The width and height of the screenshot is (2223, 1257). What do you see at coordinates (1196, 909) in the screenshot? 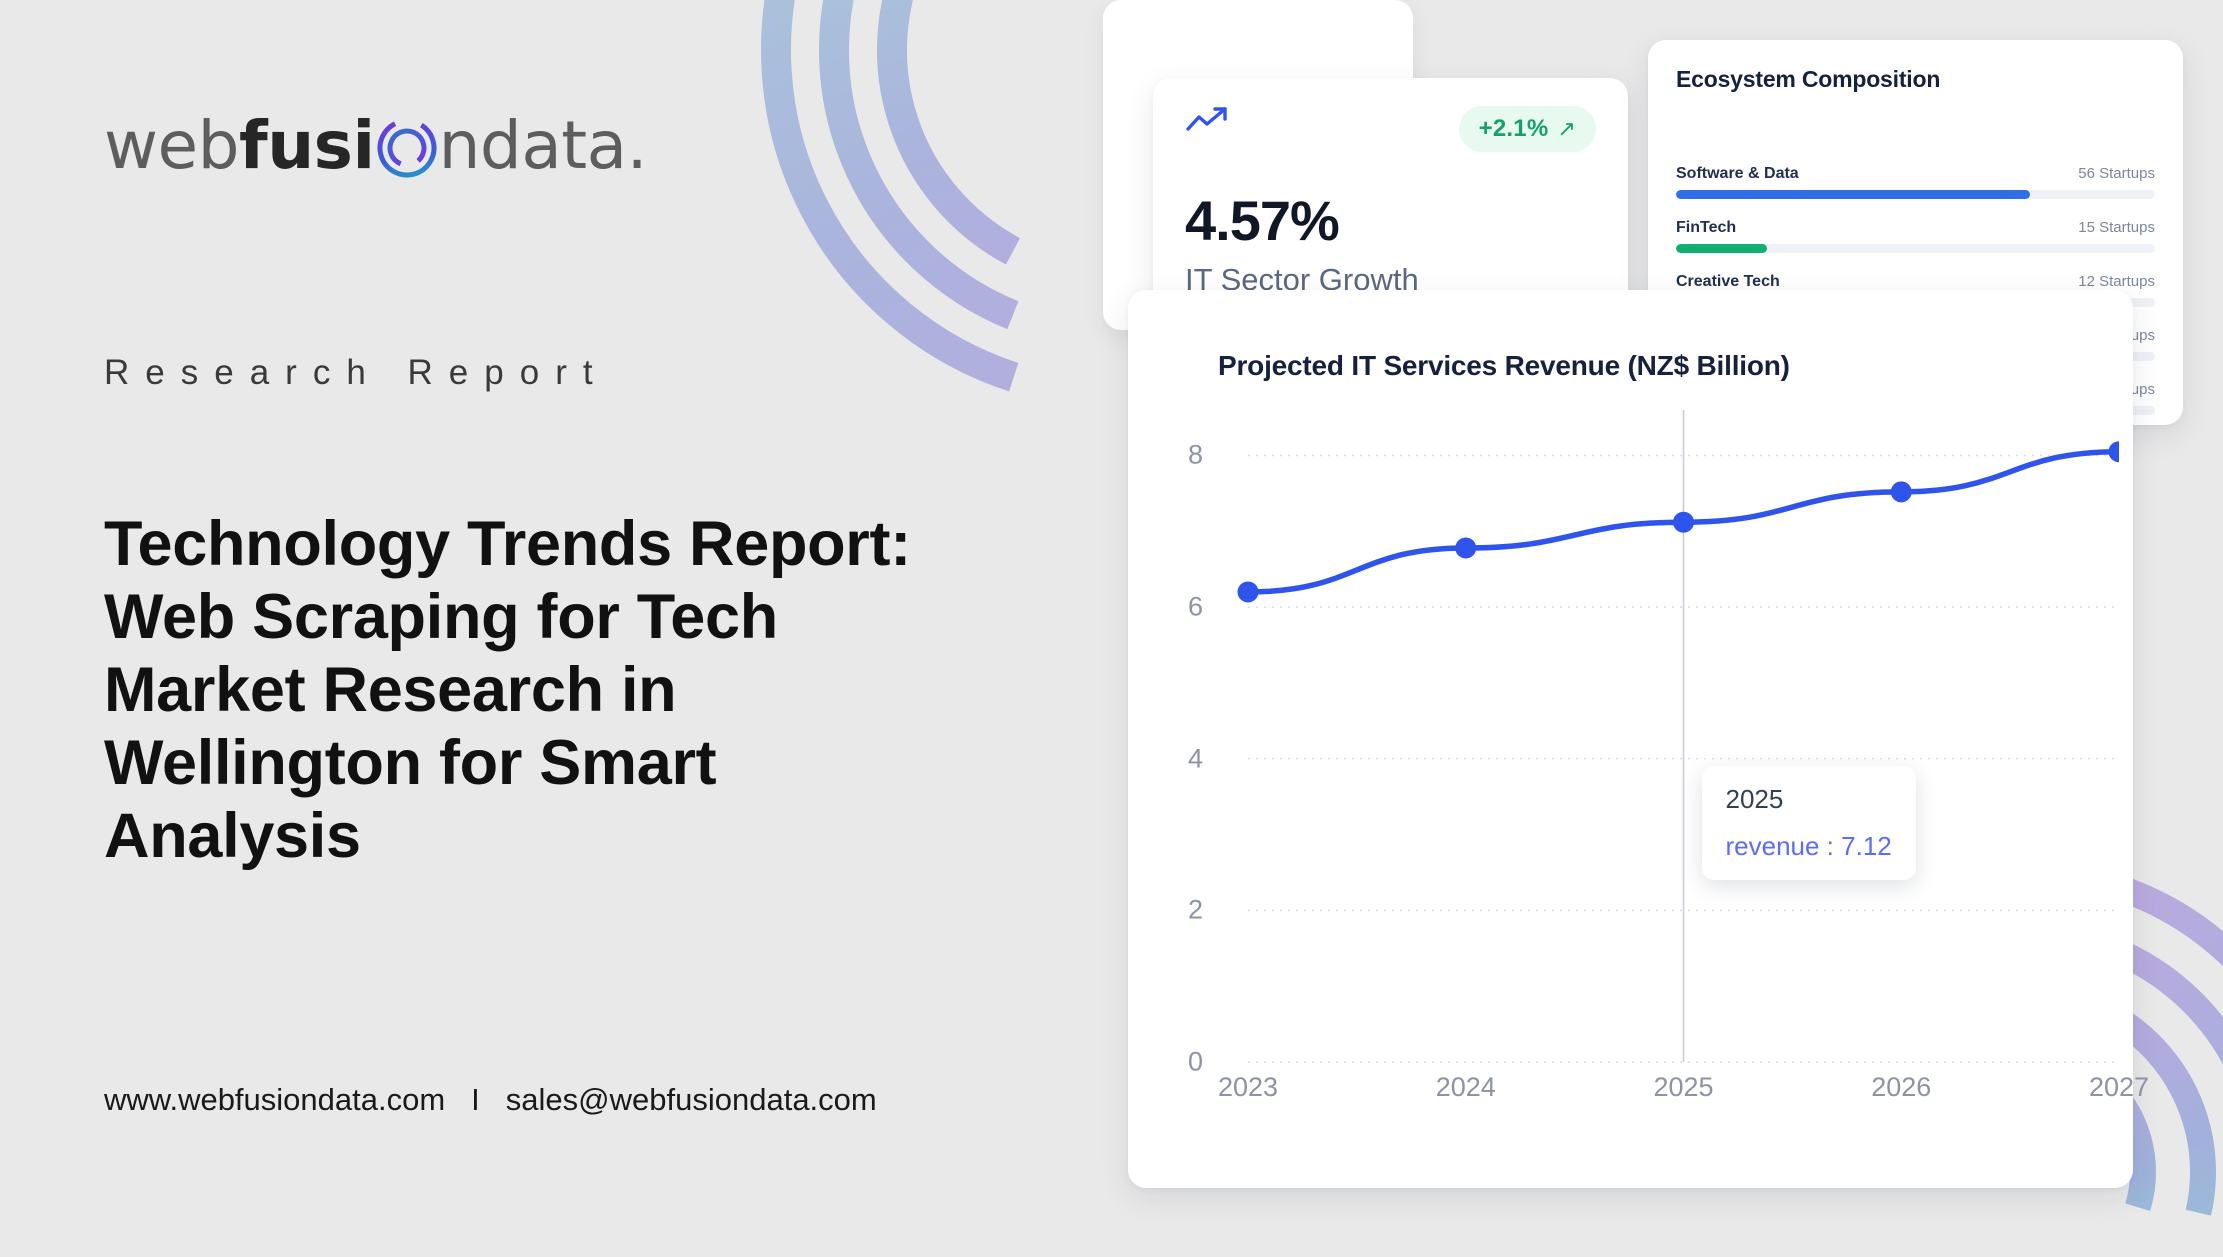
I see `y-axis-tick: 2` at bounding box center [1196, 909].